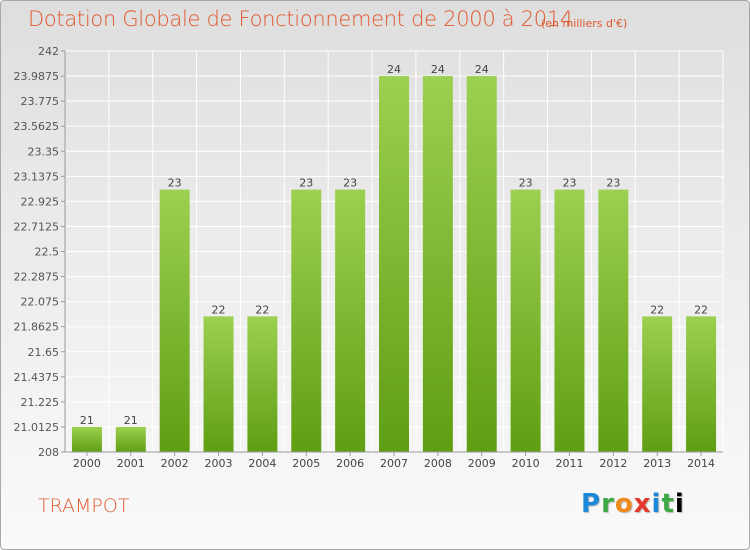  What do you see at coordinates (526, 183) in the screenshot?
I see `data-label-2010: 23` at bounding box center [526, 183].